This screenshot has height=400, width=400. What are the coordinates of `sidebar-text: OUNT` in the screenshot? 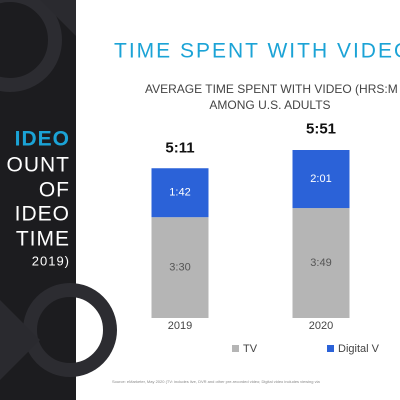 It's located at (39, 165).